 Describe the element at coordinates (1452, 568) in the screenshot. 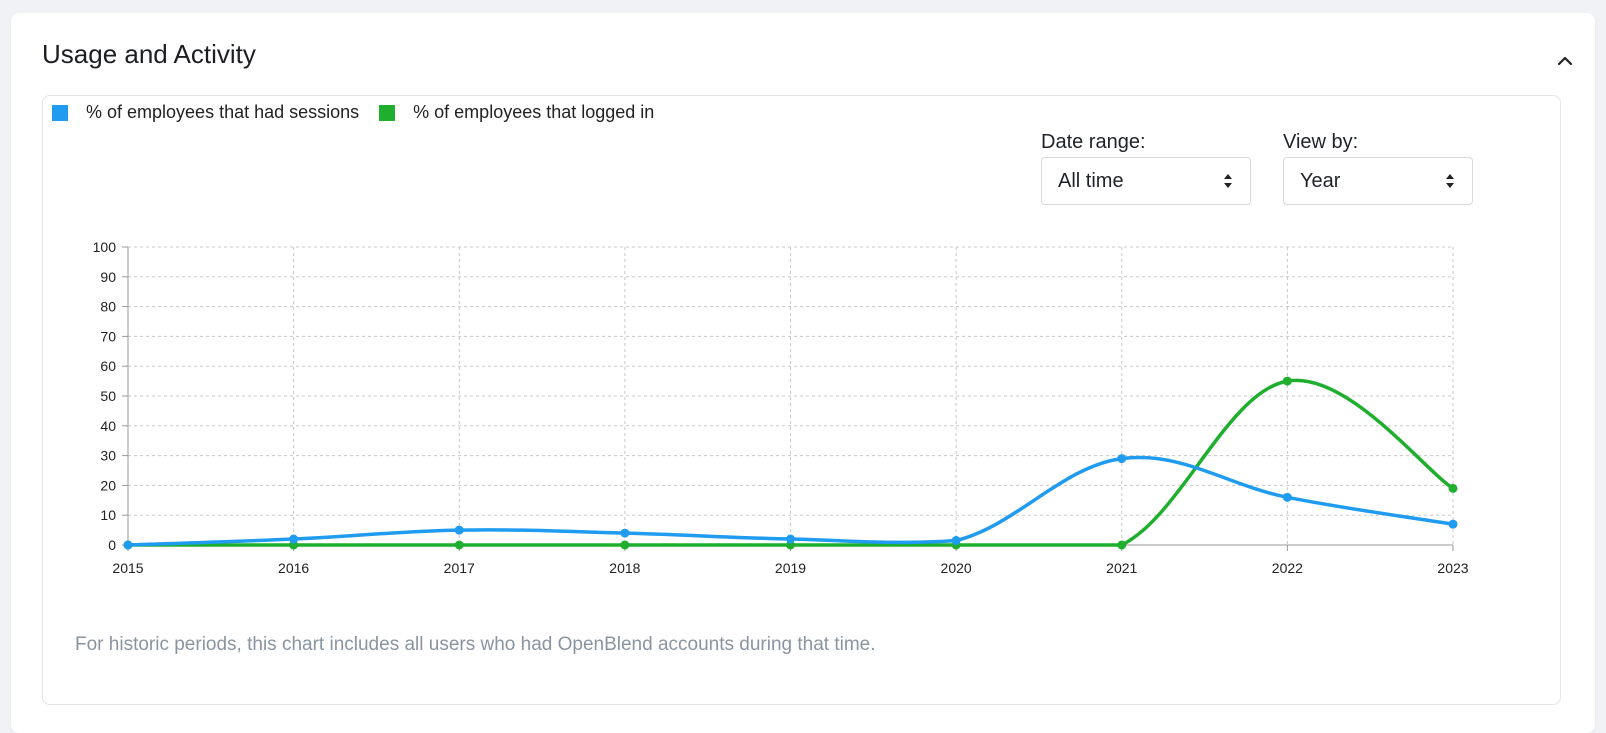

I see `x-tick-label: 2023` at that location.